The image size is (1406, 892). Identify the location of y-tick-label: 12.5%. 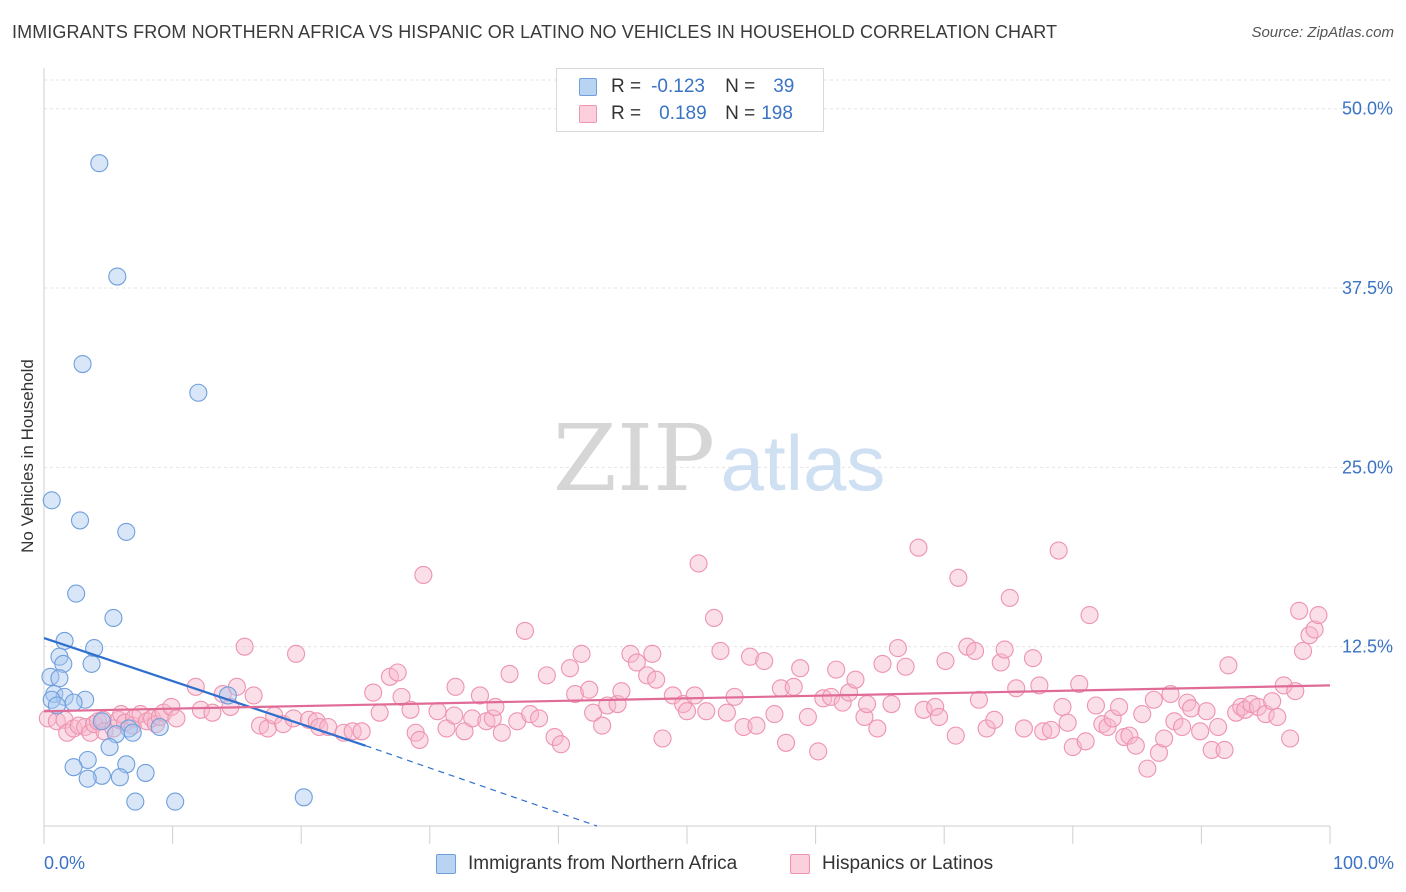
(1367, 647).